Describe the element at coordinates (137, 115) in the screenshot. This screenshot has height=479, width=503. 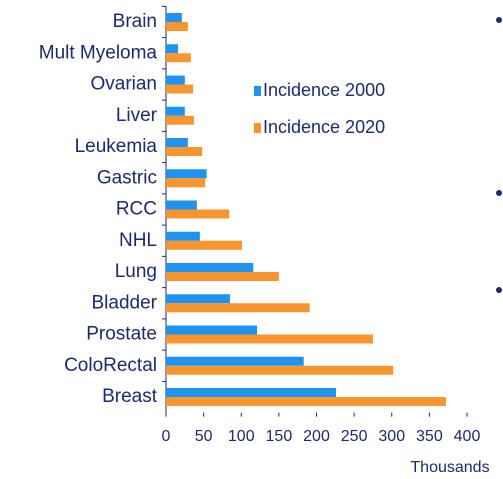
I see `y-tick-label: Liver` at that location.